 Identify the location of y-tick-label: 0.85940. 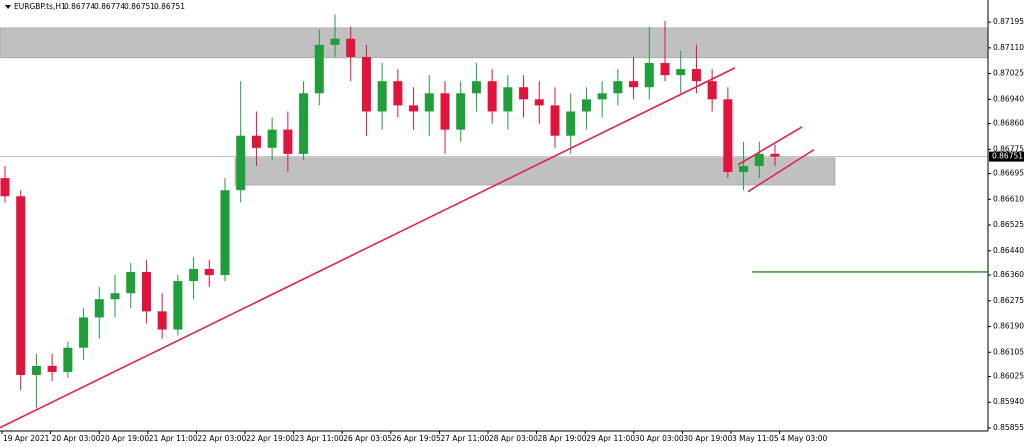
(1008, 401).